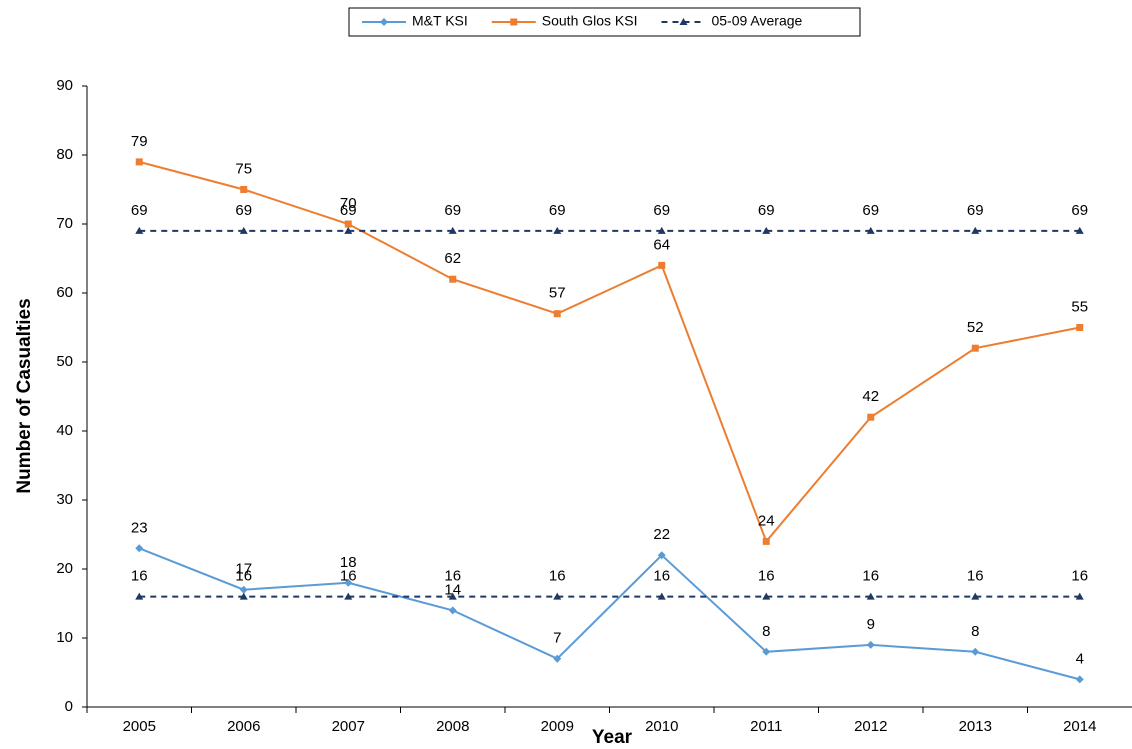  Describe the element at coordinates (64, 361) in the screenshot. I see `y-tick-label: 50` at that location.